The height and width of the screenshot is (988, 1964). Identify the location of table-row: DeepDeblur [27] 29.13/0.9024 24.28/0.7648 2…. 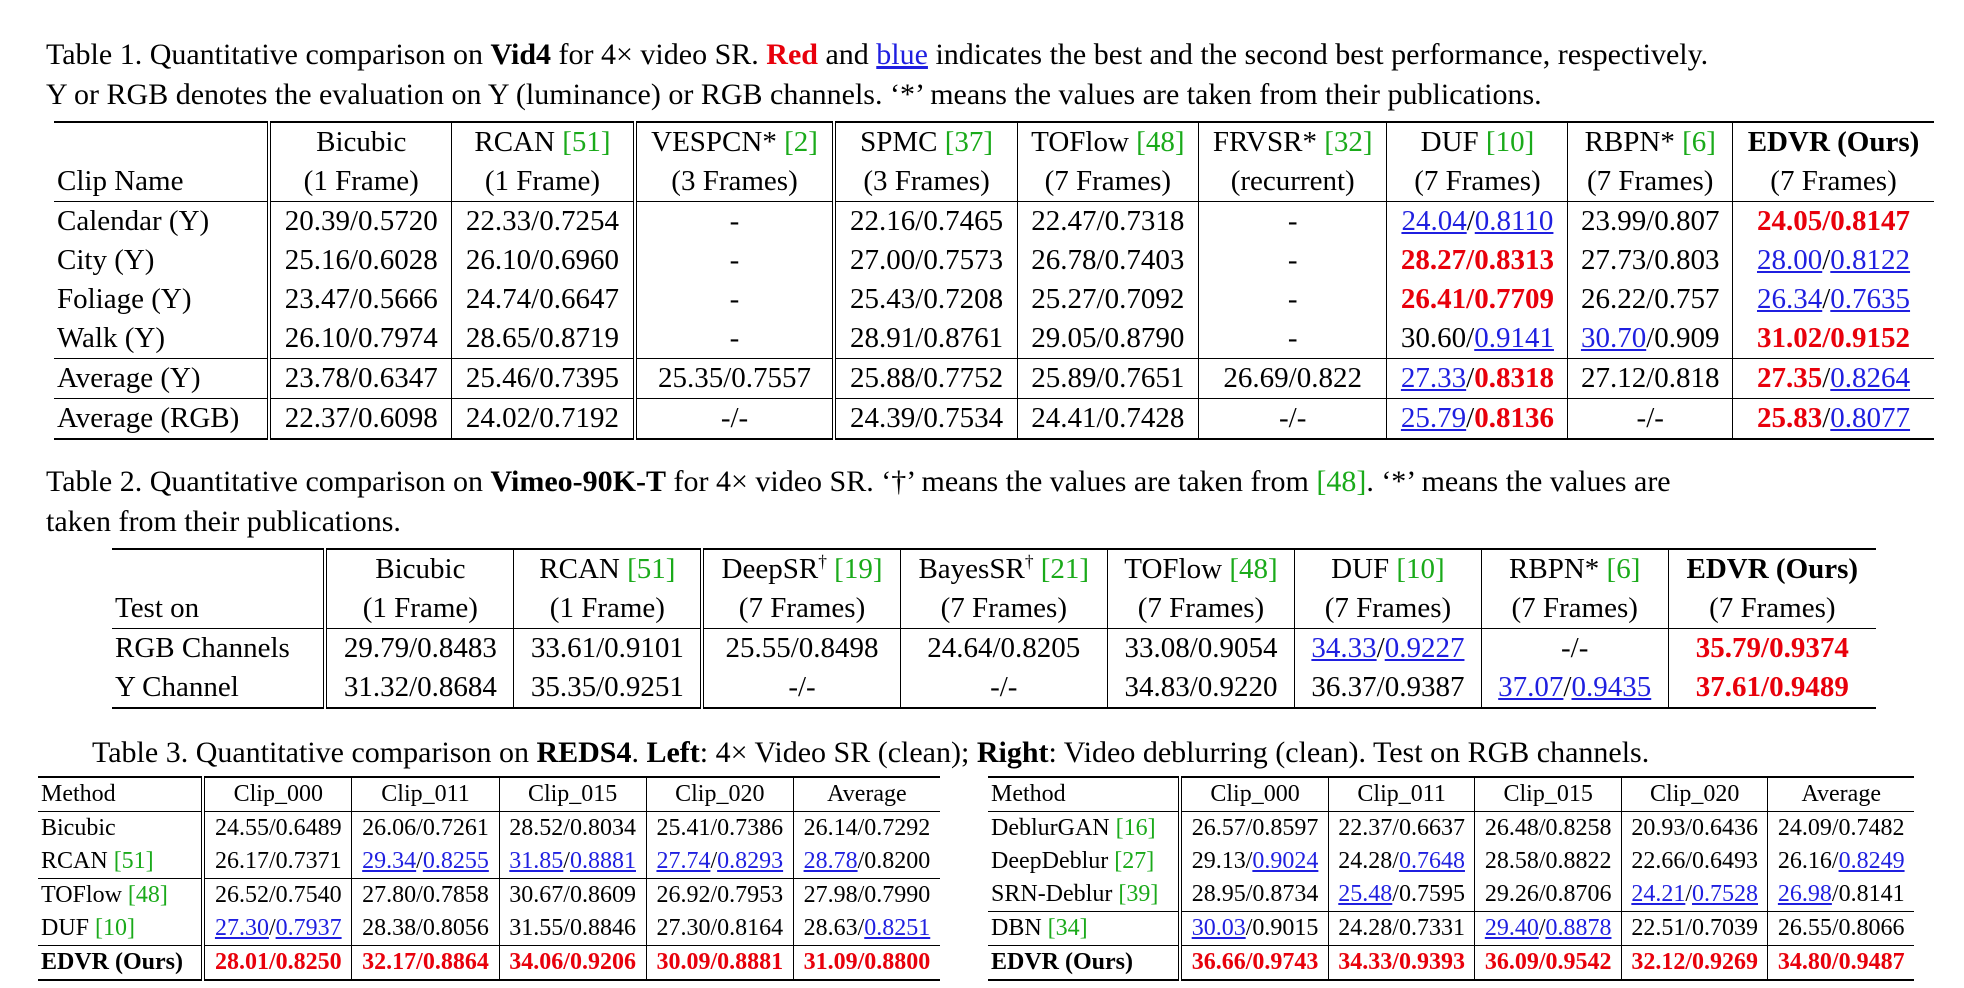
(1451, 861).